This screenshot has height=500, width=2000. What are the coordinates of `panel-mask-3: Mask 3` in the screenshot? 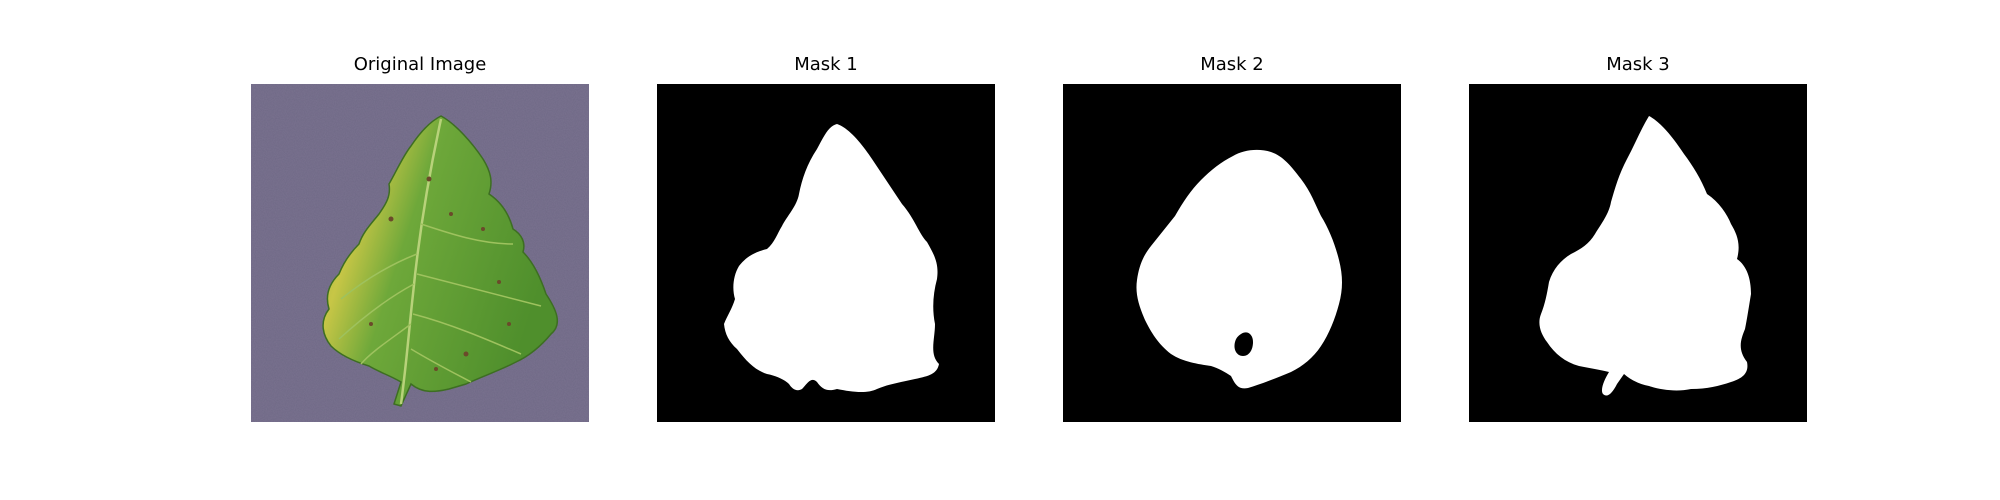 It's located at (1638, 65).